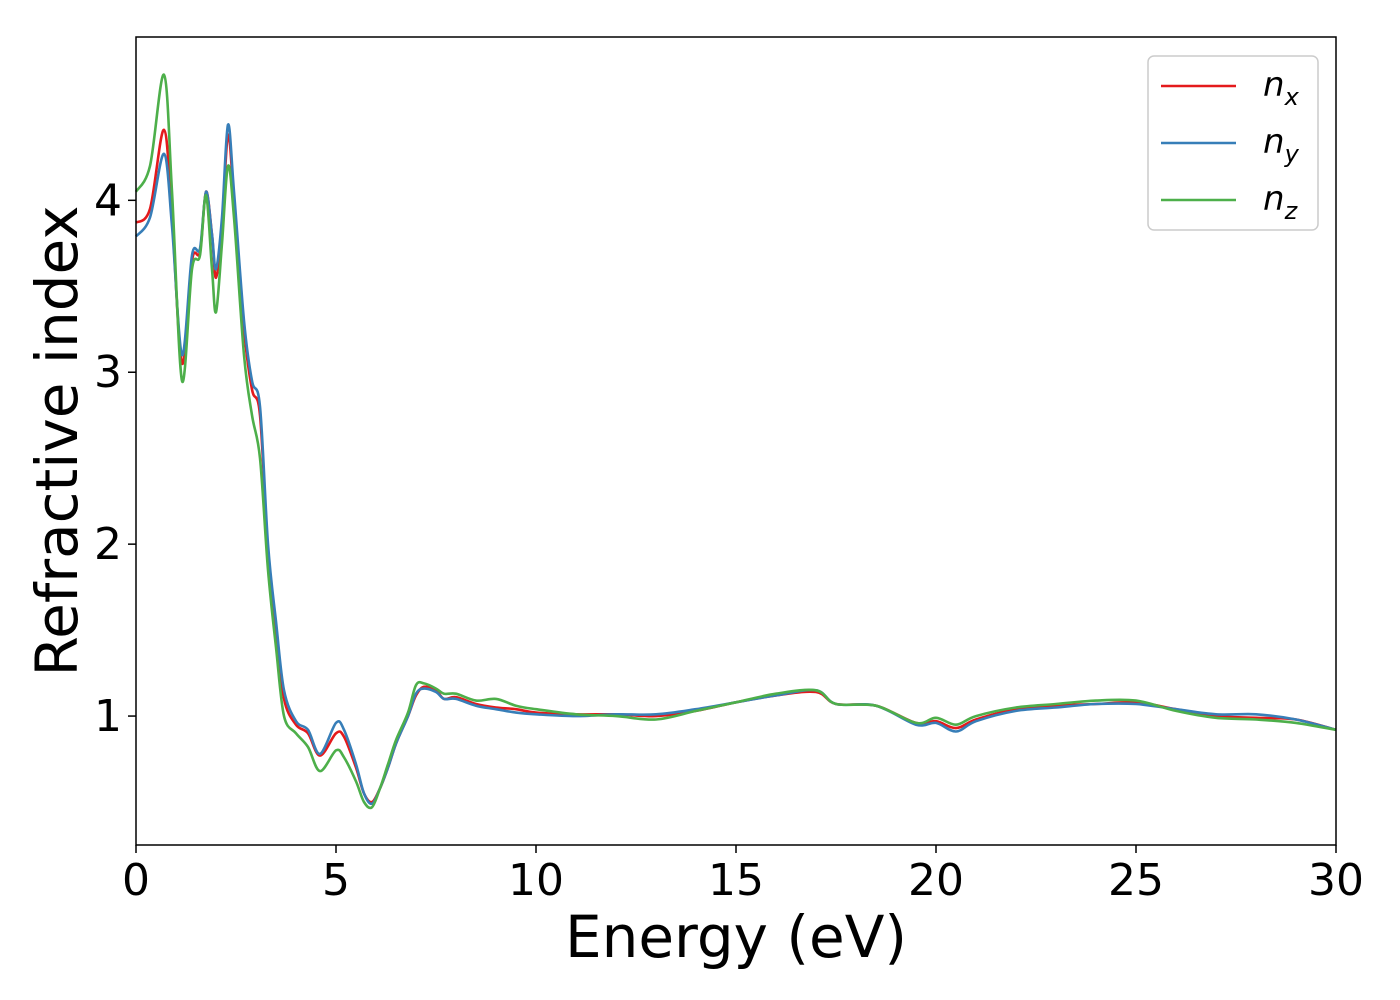  What do you see at coordinates (115, 458) in the screenshot?
I see `y-axis-ticks: 1 2 3 4` at bounding box center [115, 458].